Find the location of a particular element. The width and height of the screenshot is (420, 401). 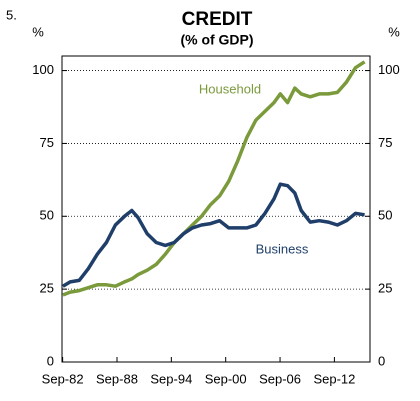

series-label: Business is located at coordinates (282, 248).